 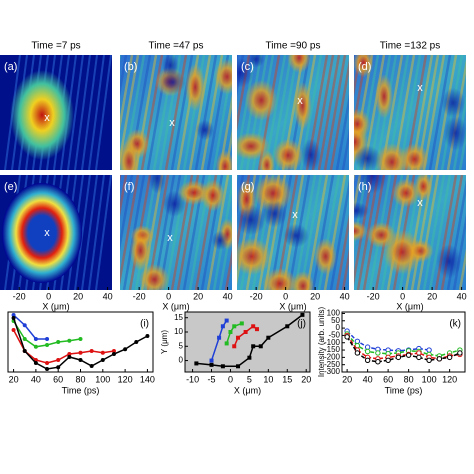 I want to click on y-tick-label: 15, so click(x=178, y=317).